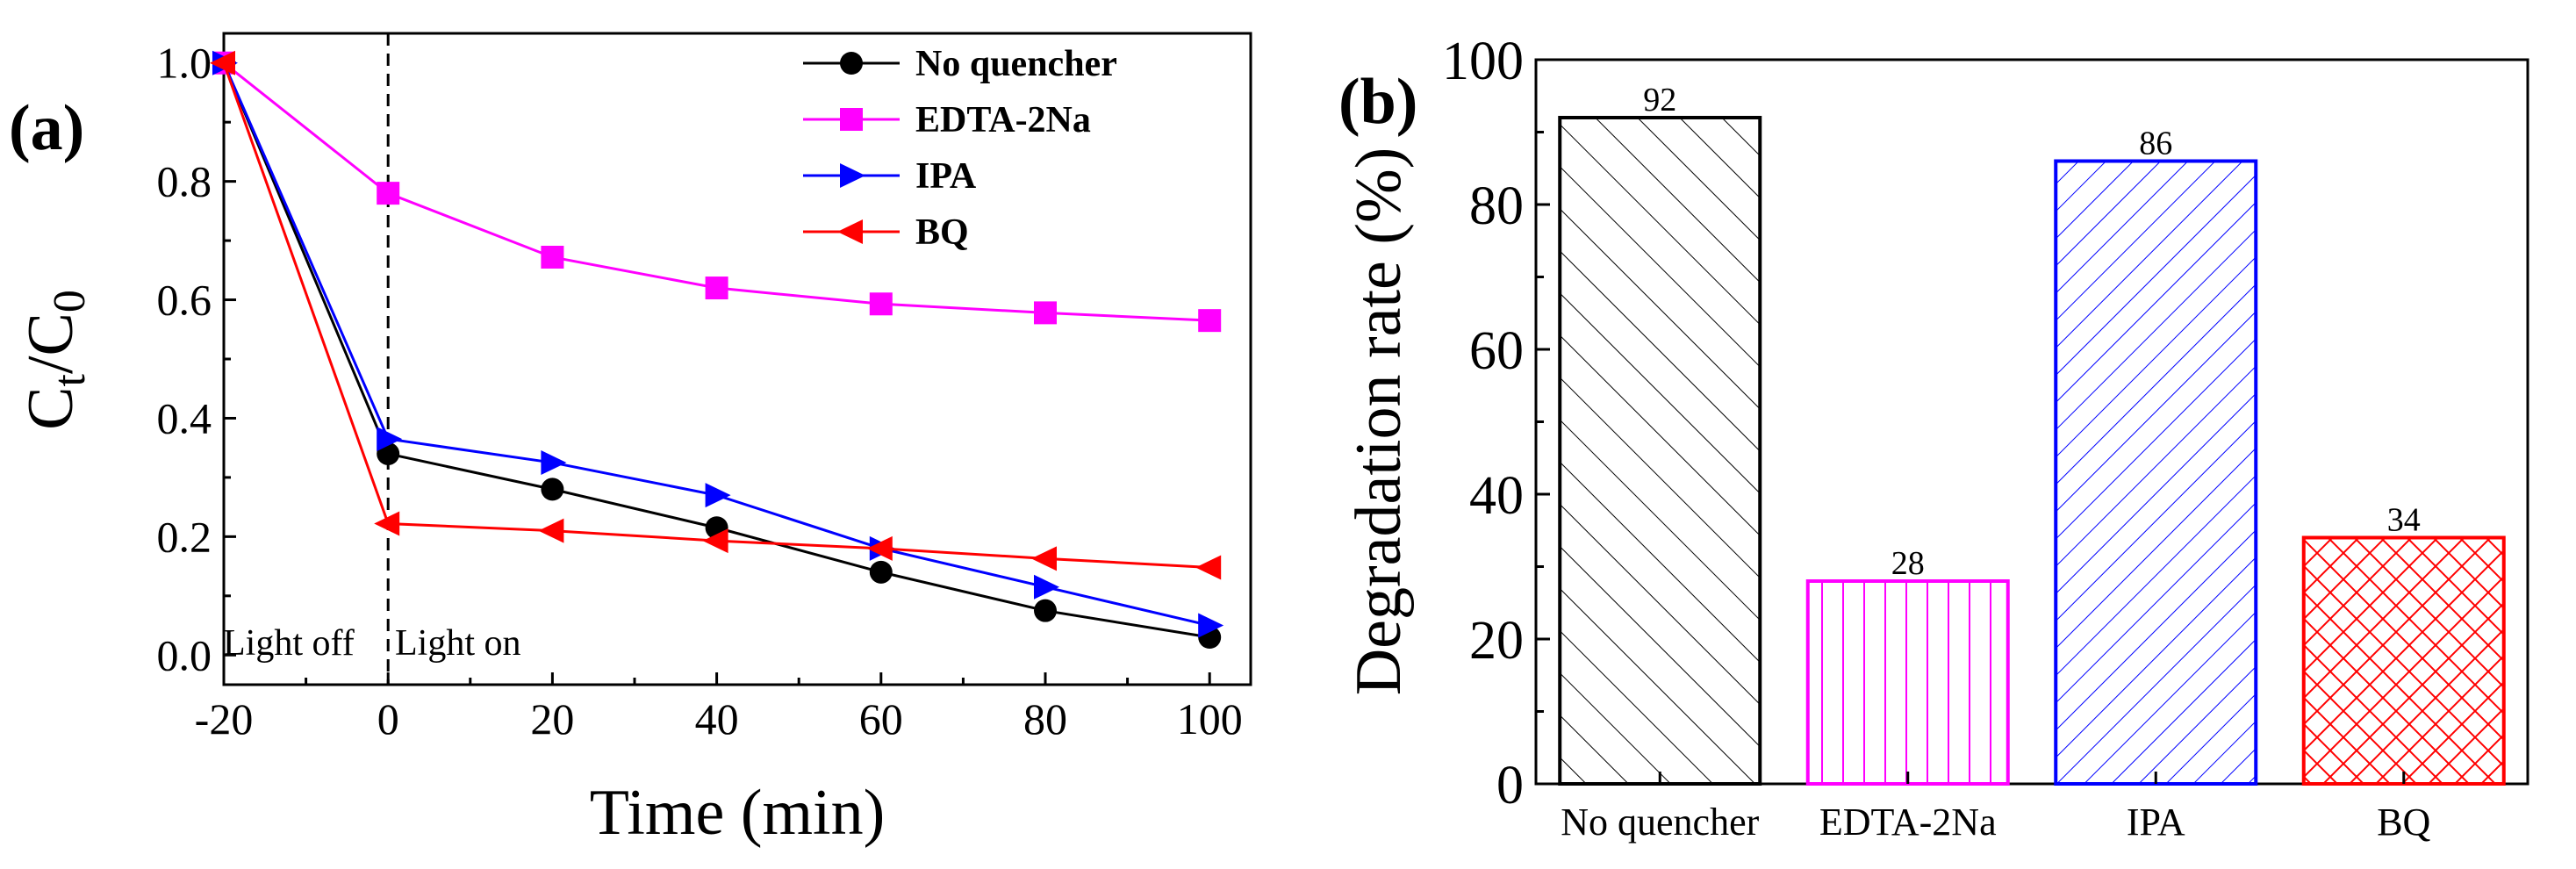 This screenshot has height=869, width=2576. Describe the element at coordinates (552, 718) in the screenshot. I see `x-tick-label: 20` at that location.